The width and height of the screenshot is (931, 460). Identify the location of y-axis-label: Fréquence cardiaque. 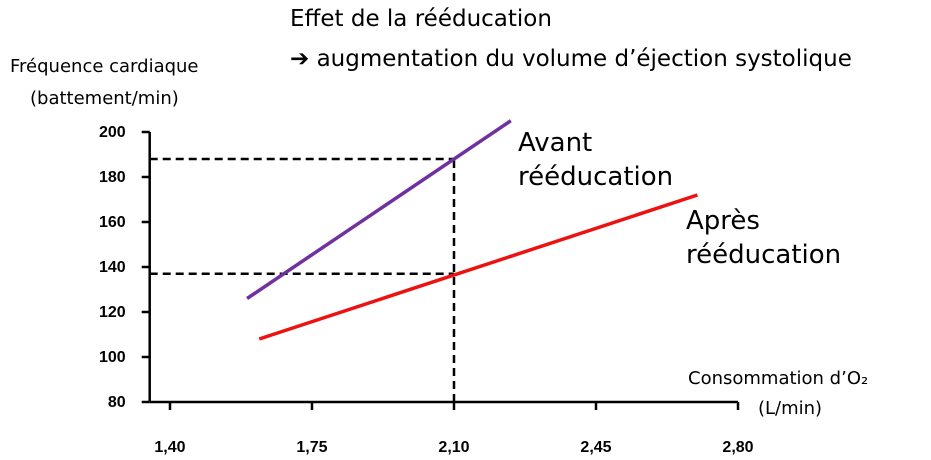
(104, 66).